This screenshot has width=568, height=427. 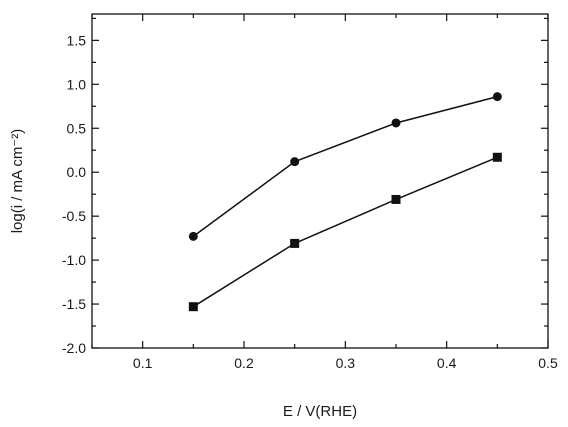 I want to click on y-tick-label: -1.0, so click(x=74, y=260).